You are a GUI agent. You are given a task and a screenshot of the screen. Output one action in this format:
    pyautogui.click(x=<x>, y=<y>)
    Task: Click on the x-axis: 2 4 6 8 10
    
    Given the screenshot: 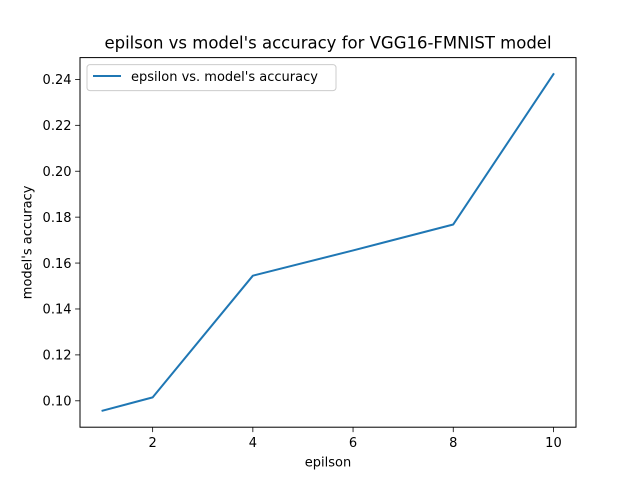 What is the action you would take?
    pyautogui.click(x=355, y=439)
    